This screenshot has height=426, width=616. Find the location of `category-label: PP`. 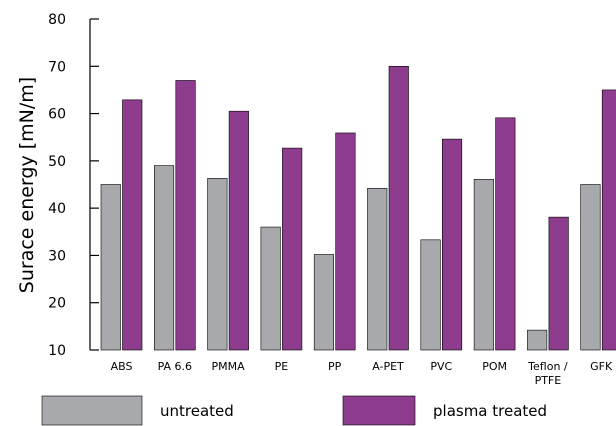

category-label: PP is located at coordinates (335, 366).